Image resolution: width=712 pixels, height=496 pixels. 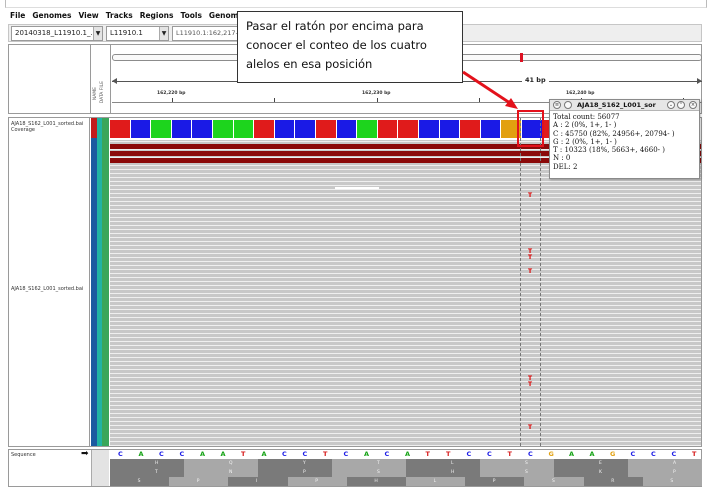 I want to click on popup-line: C : 45750 (82%, 24956+, 20794- ), so click(x=614, y=133).